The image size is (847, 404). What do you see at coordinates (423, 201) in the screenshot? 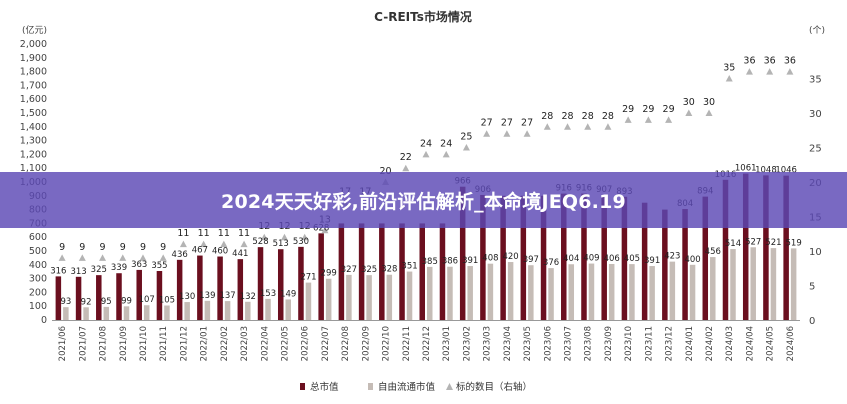
I see `overlay-banner-text: 2024天天好彩,前沿评估解析_本命境JEQ6.19` at bounding box center [423, 201].